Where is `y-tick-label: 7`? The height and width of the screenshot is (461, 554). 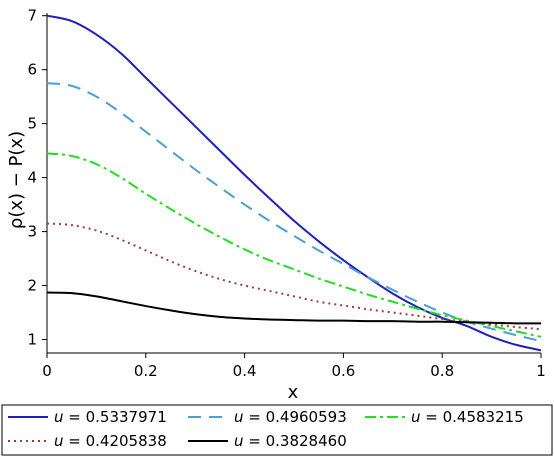
y-tick-label: 7 is located at coordinates (32, 16).